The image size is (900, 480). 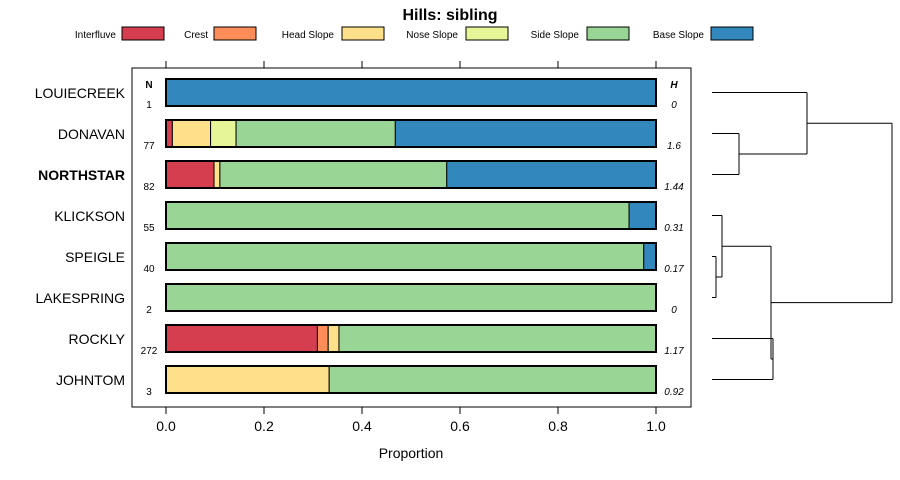 What do you see at coordinates (149, 146) in the screenshot?
I see `row-n-value: 77` at bounding box center [149, 146].